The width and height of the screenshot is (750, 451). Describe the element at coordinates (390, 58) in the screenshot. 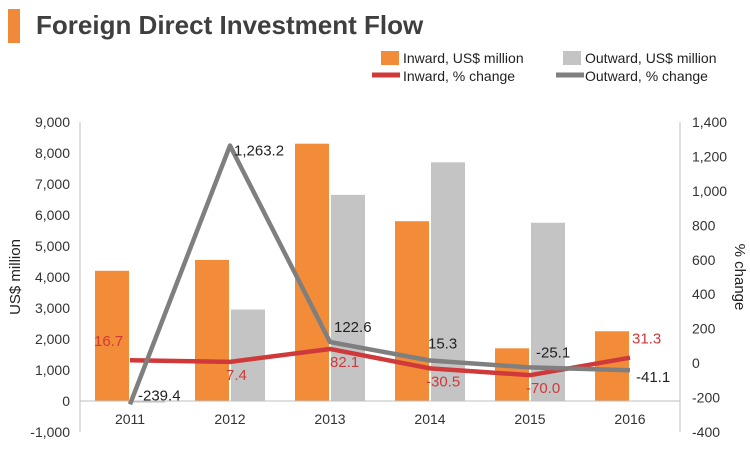

I see `legend-swatch-inward-bar` at that location.